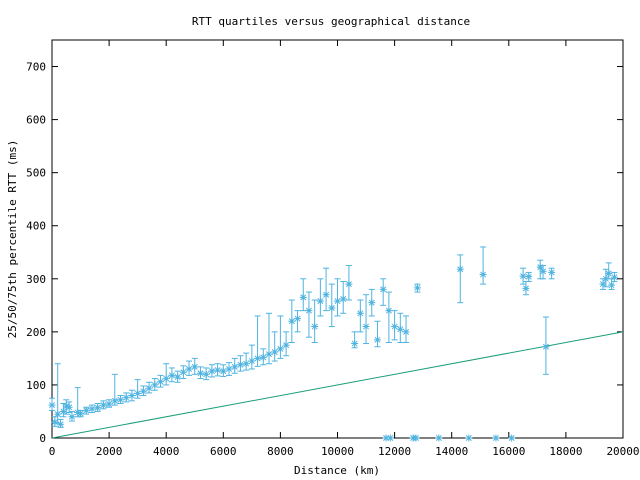  I want to click on y-tick-label: 200, so click(36, 332).